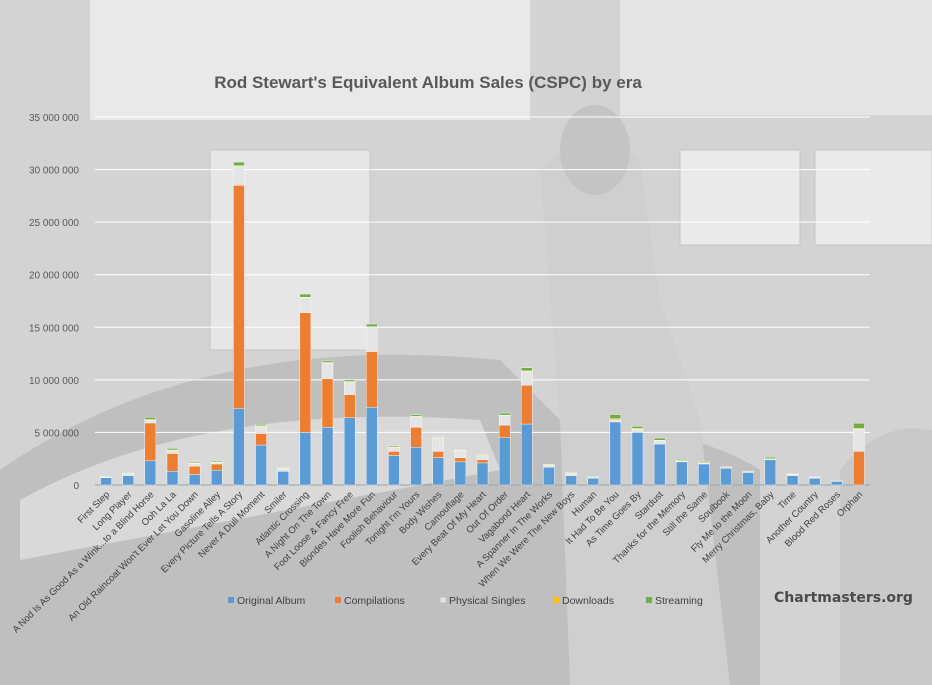 This screenshot has height=685, width=932. I want to click on watermark: Chartmasters.org, so click(843, 598).